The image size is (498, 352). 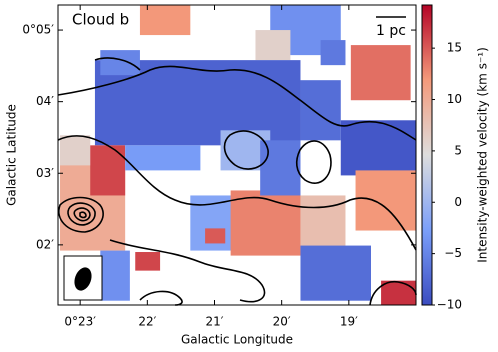 I want to click on colorbar-tick-label: 15, so click(x=454, y=48).